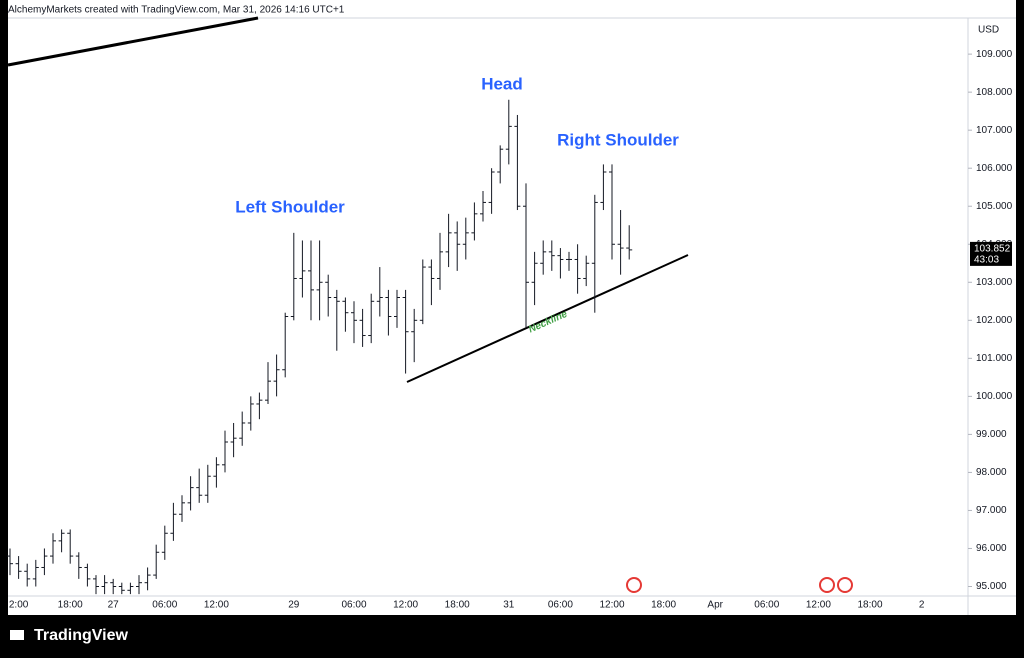 Image resolution: width=1024 pixels, height=658 pixels. Describe the element at coordinates (986, 260) in the screenshot. I see `price-tag-countdown: 43:03` at that location.